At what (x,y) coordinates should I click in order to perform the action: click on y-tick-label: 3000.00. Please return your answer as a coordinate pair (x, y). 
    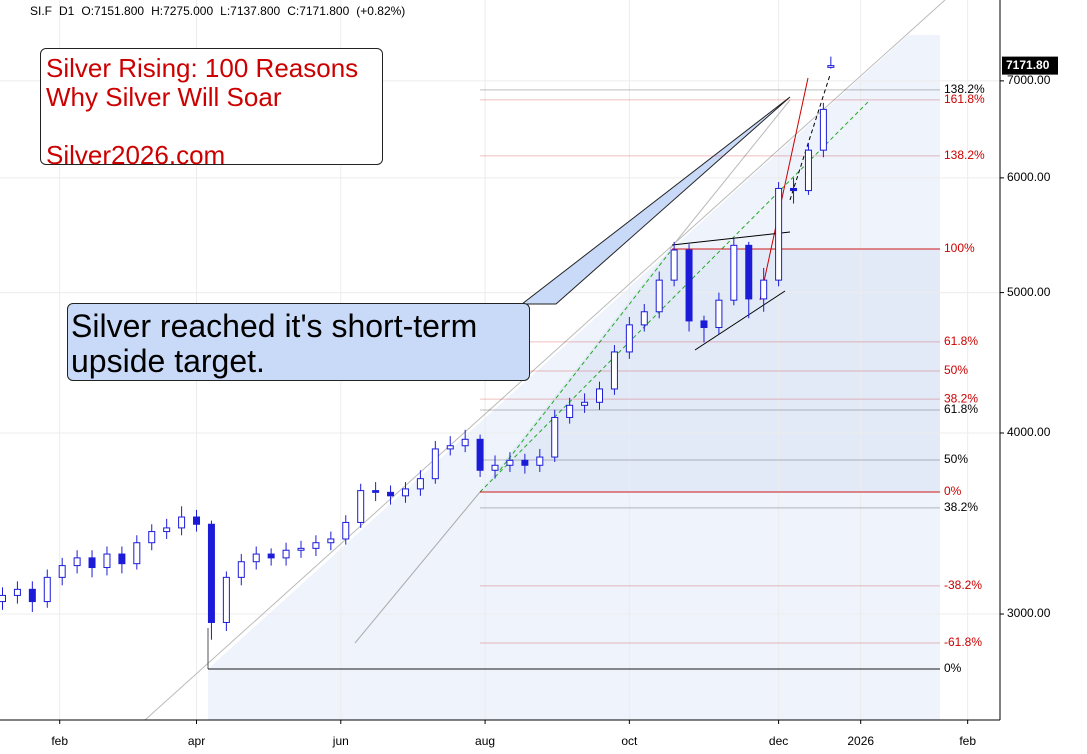
    Looking at the image, I should click on (1029, 613).